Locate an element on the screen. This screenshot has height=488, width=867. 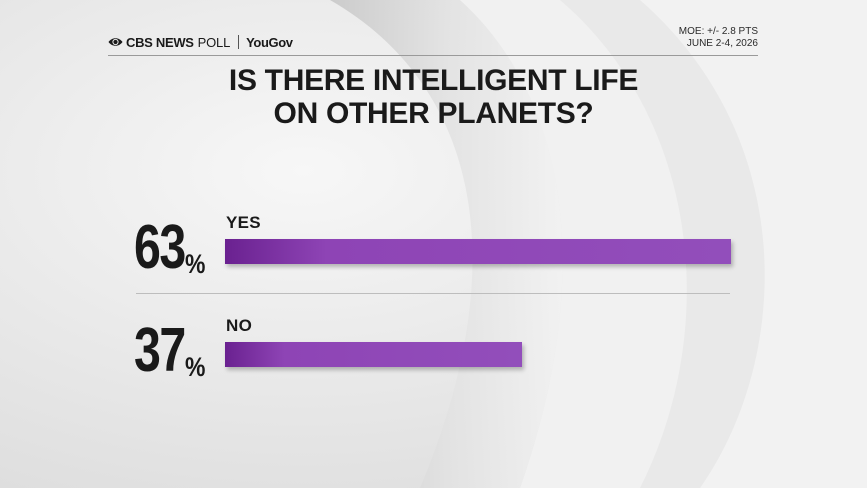
brand-cbs-news: CBS NEWS is located at coordinates (160, 42).